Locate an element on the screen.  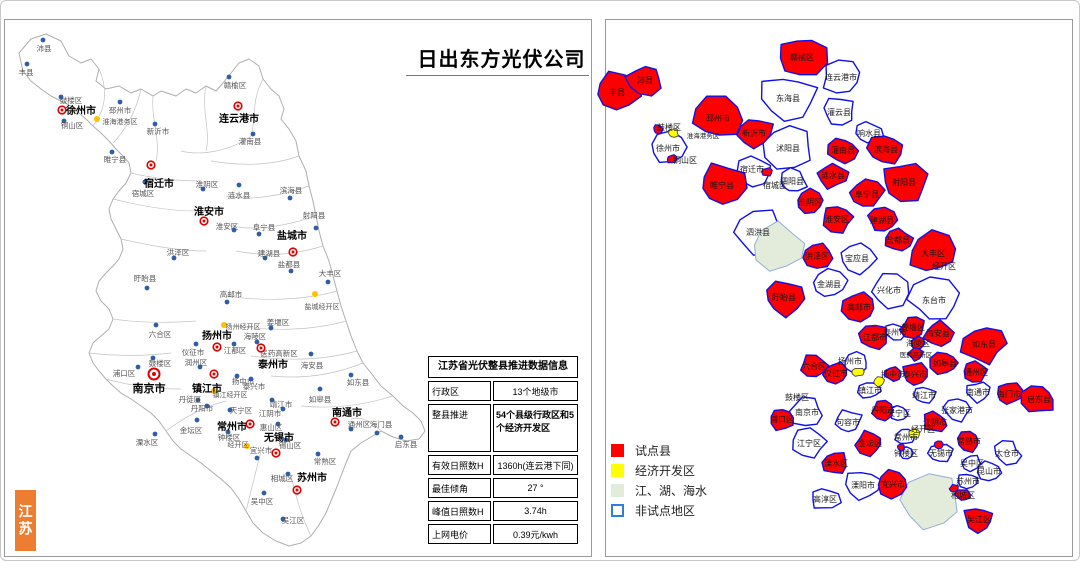
region-label: 靖江市 is located at coordinates (924, 395).